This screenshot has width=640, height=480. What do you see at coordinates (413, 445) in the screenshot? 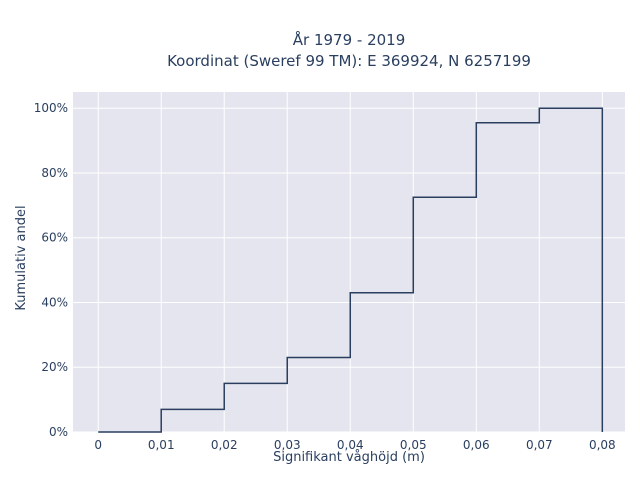
I see `x-tick-label: 0,05` at bounding box center [413, 445].